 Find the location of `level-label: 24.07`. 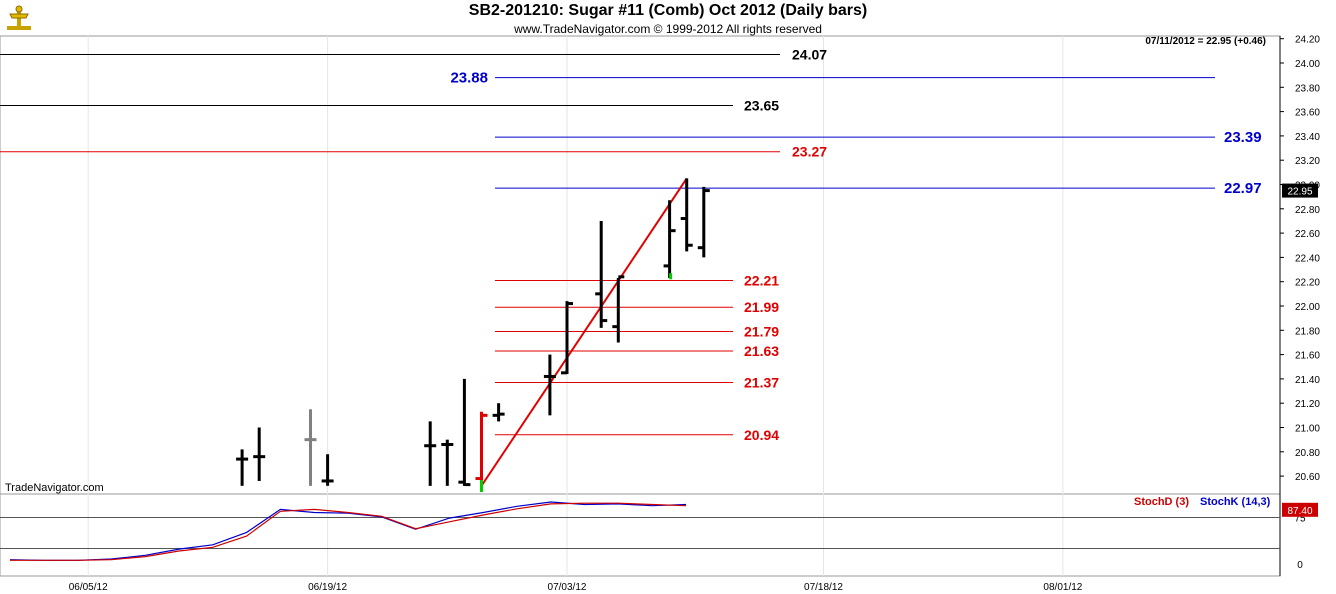

level-label: 24.07 is located at coordinates (809, 54).